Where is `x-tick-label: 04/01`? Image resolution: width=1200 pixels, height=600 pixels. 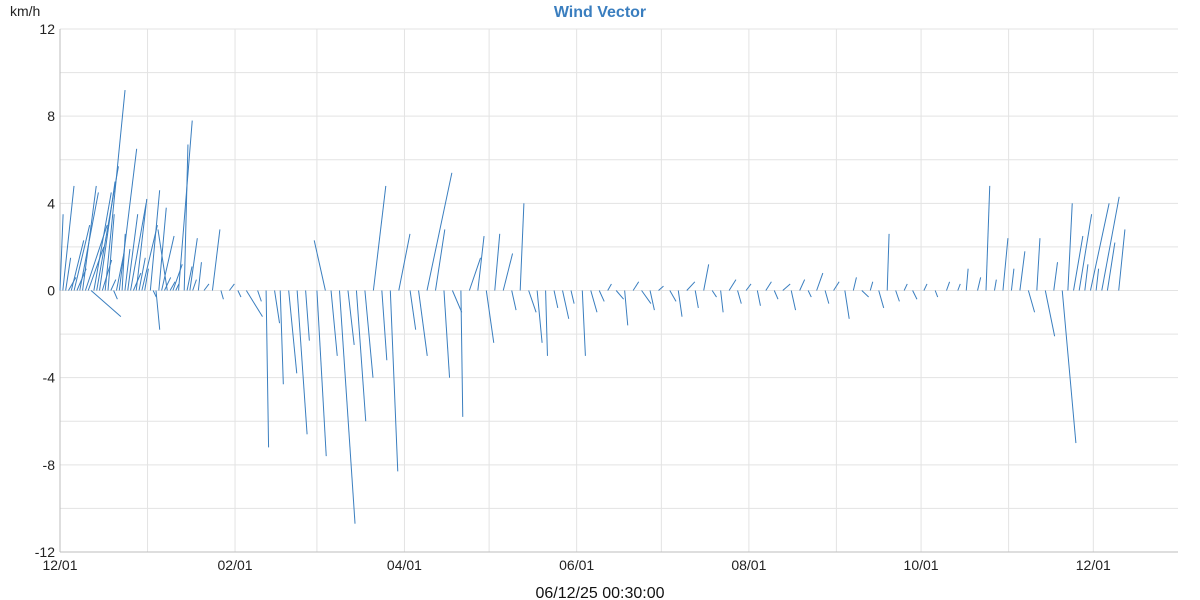
x-tick-label: 04/01 is located at coordinates (404, 565).